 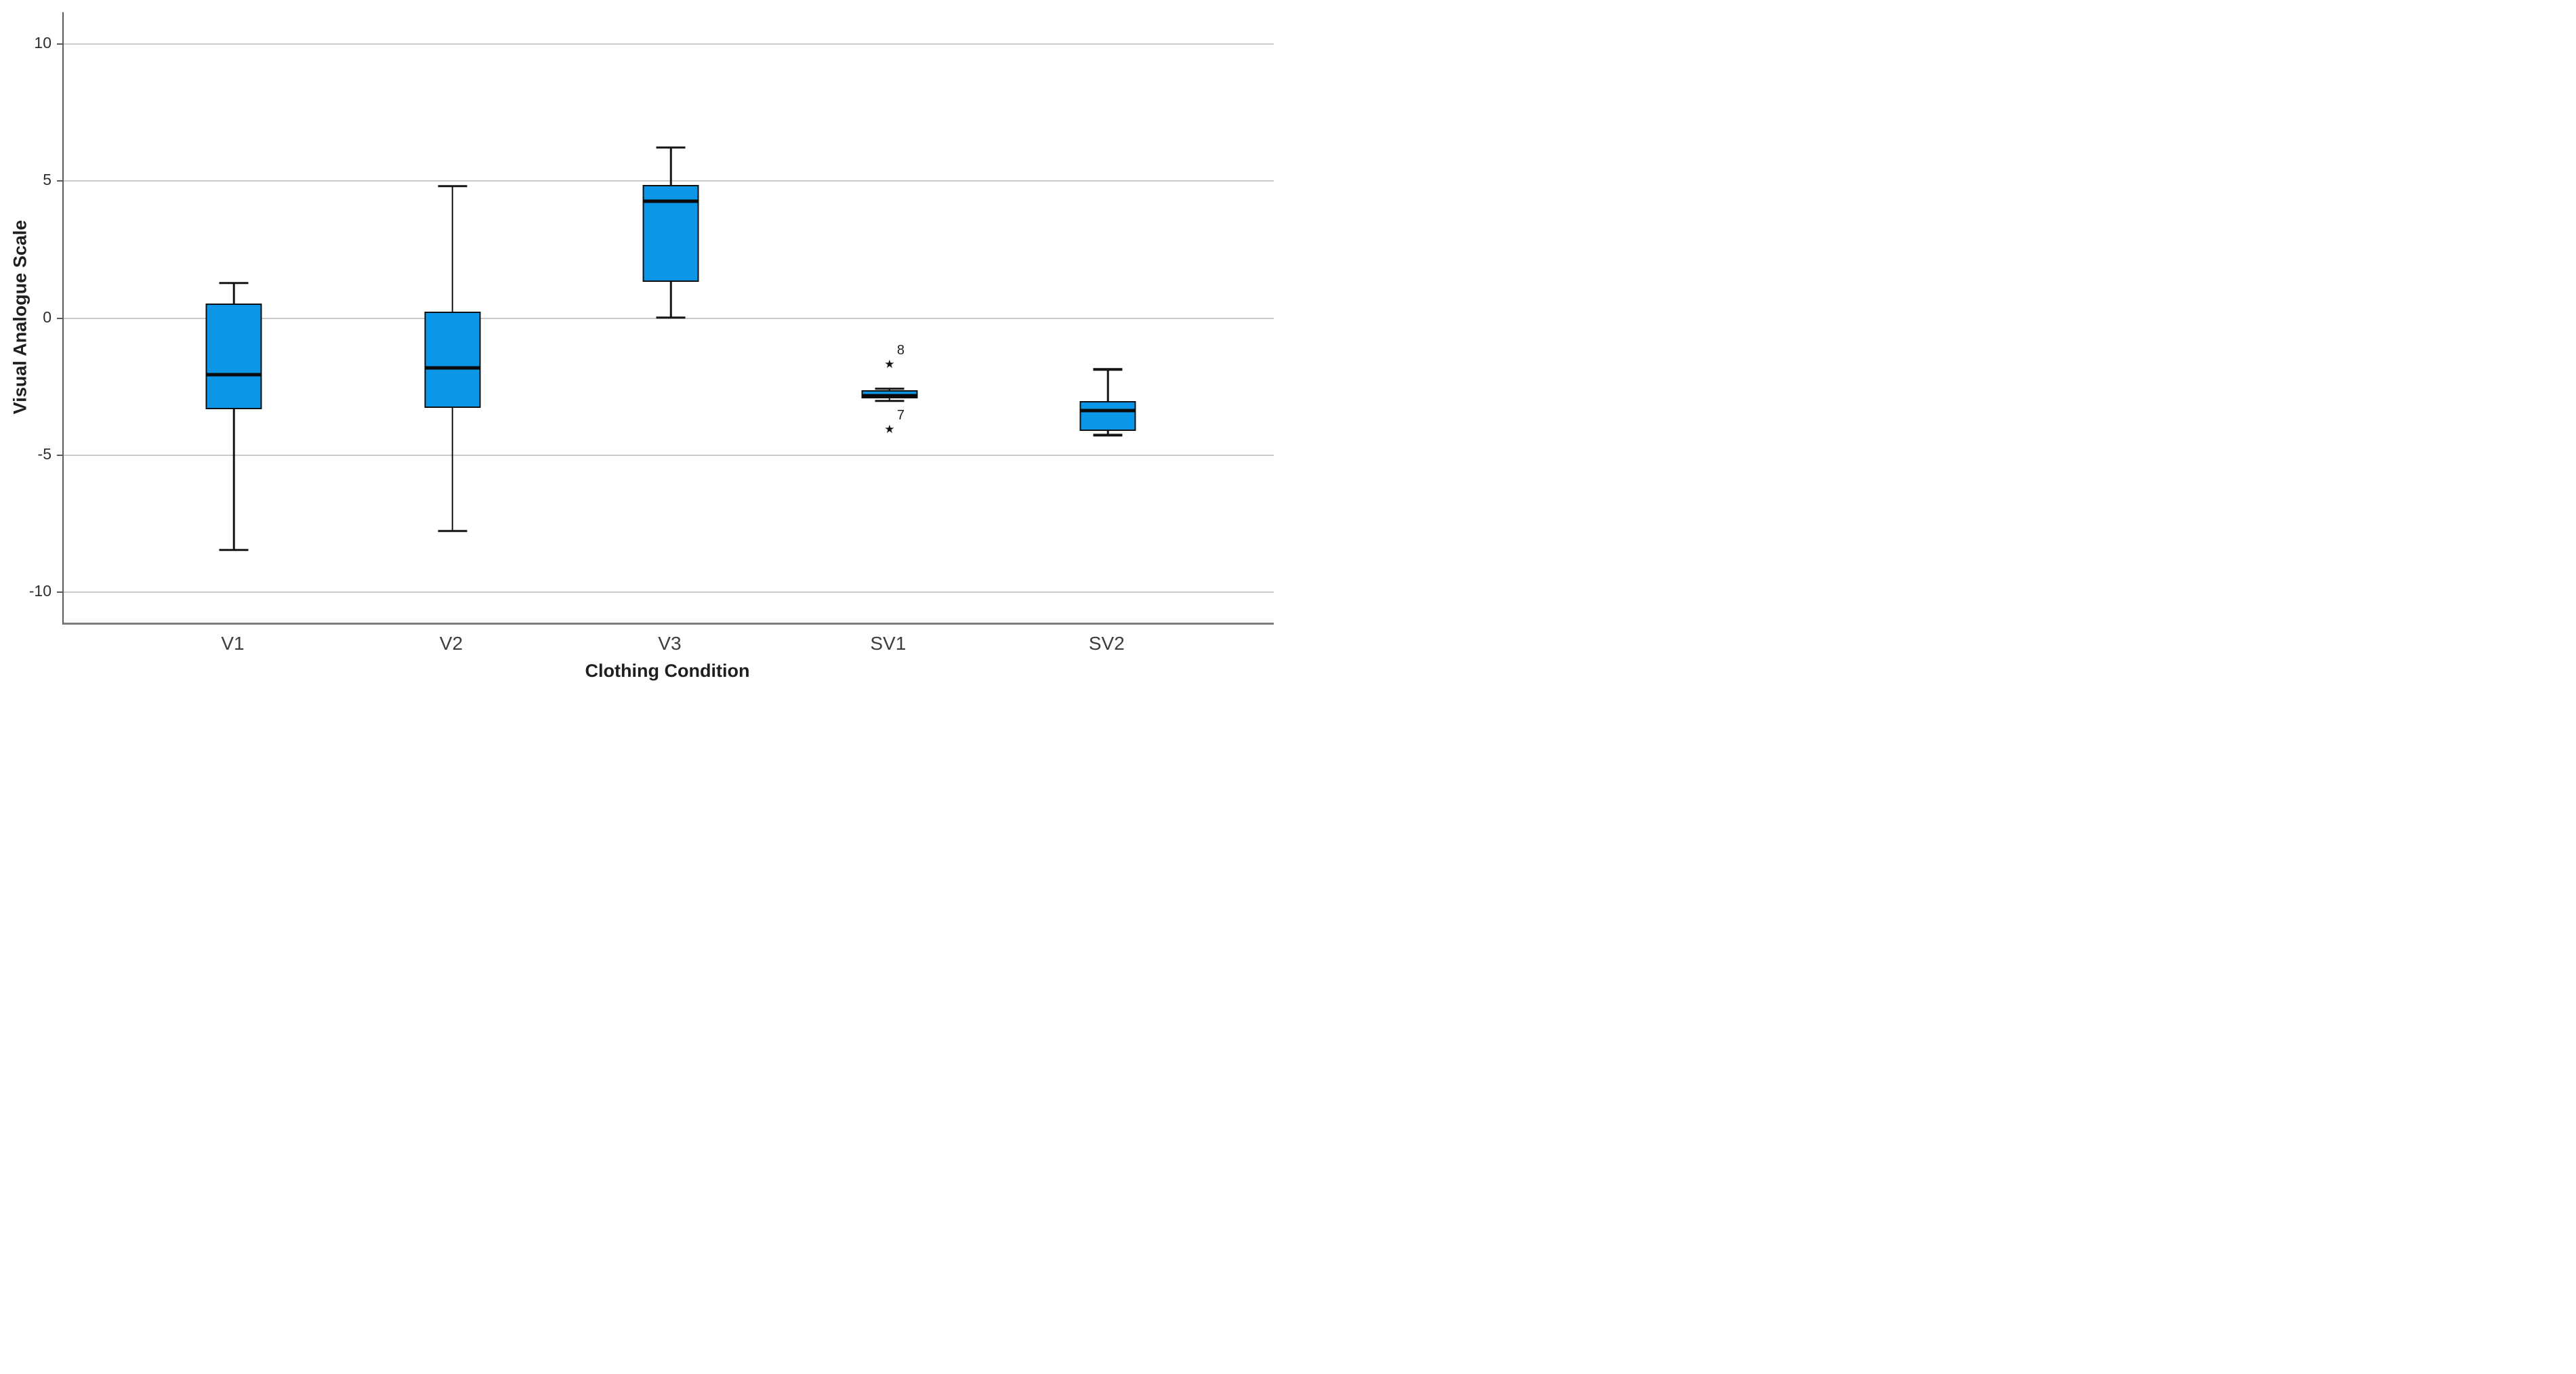 I want to click on y-tick-label: 10, so click(x=42, y=43).